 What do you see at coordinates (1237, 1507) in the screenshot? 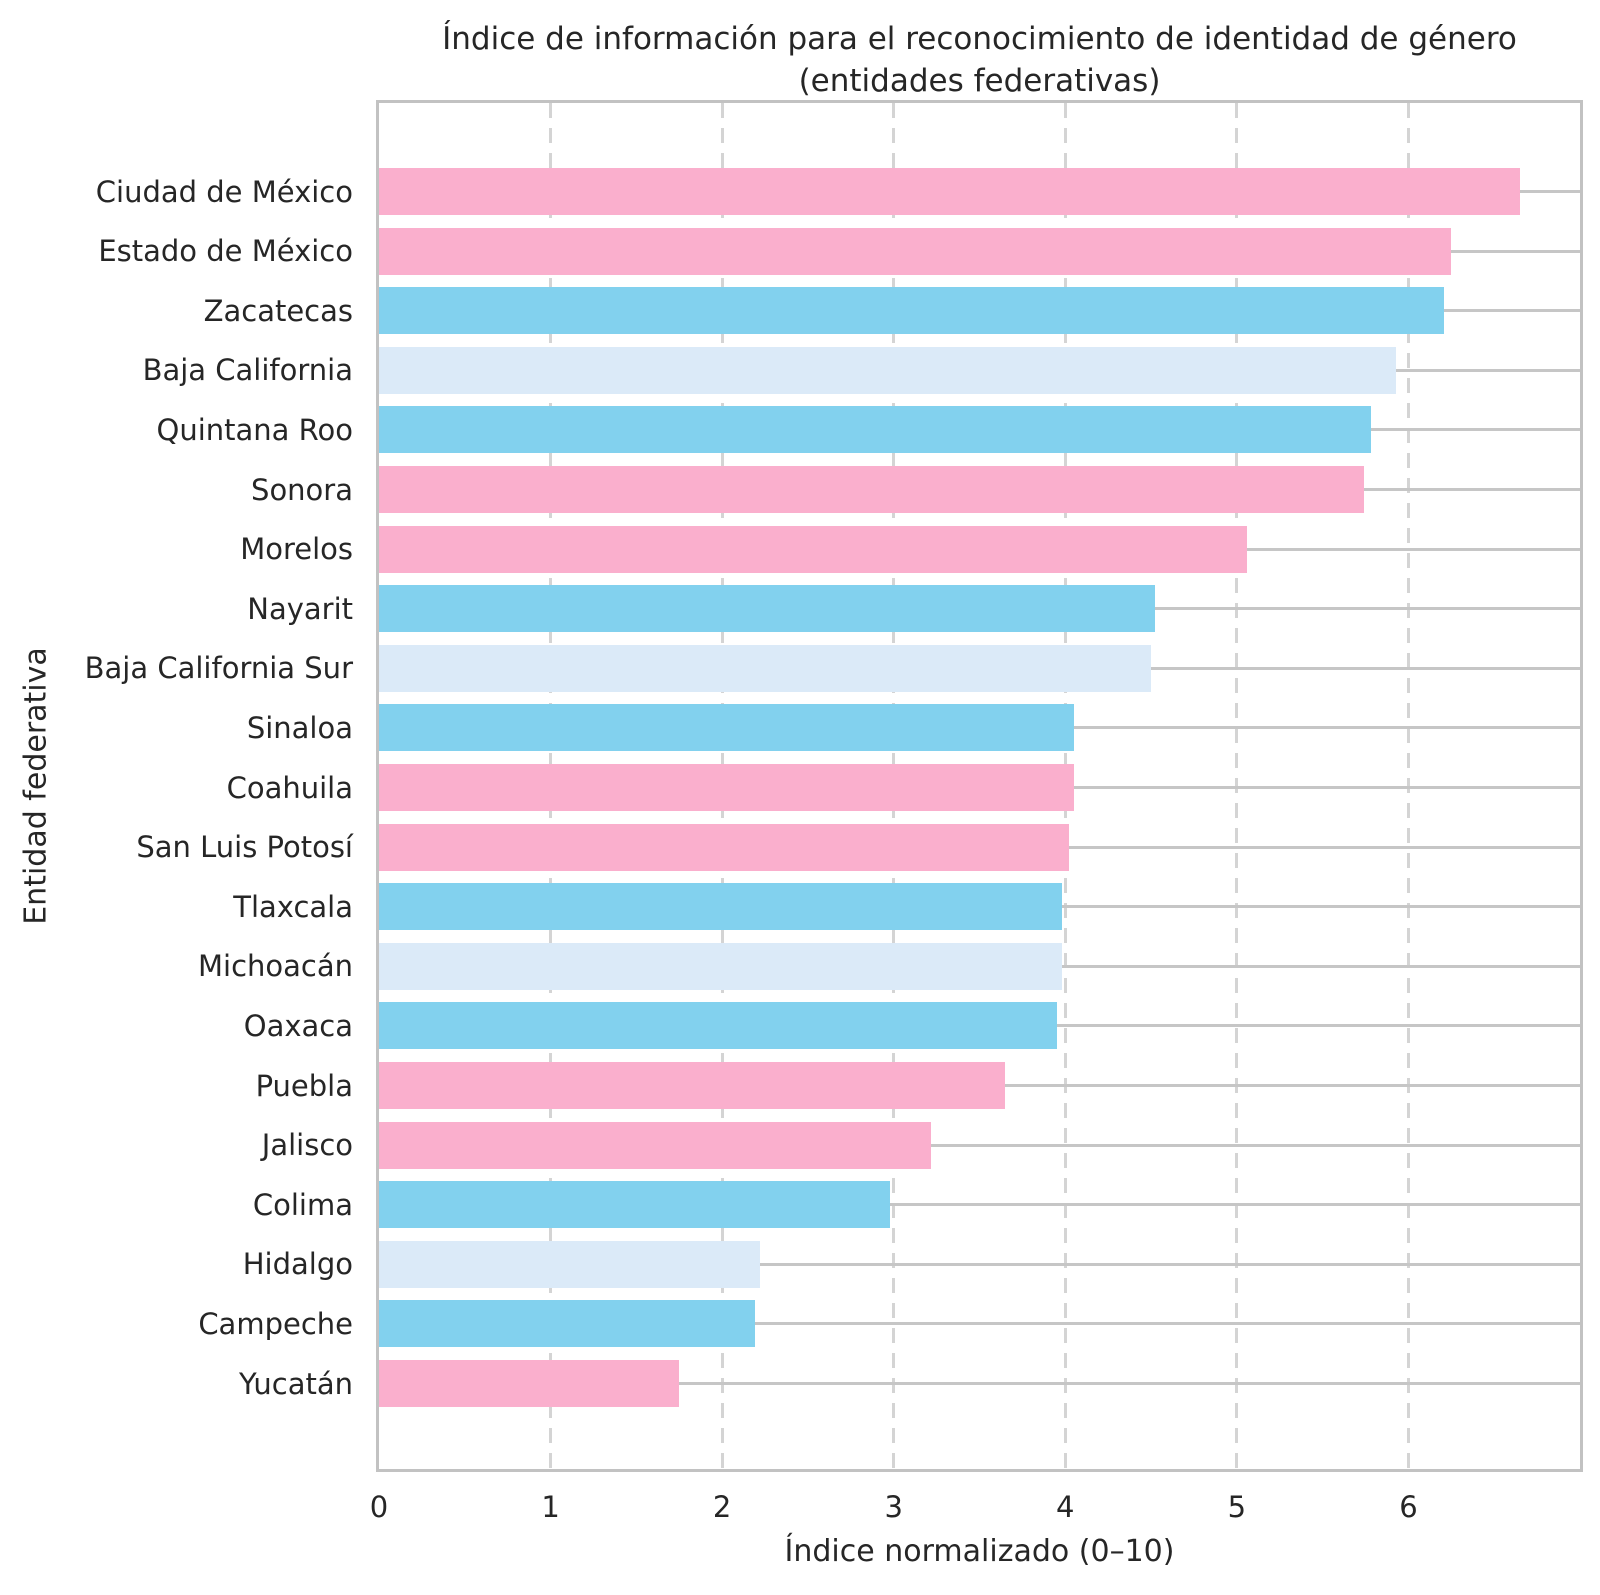
I see `x-tick-label-5: 5` at bounding box center [1237, 1507].